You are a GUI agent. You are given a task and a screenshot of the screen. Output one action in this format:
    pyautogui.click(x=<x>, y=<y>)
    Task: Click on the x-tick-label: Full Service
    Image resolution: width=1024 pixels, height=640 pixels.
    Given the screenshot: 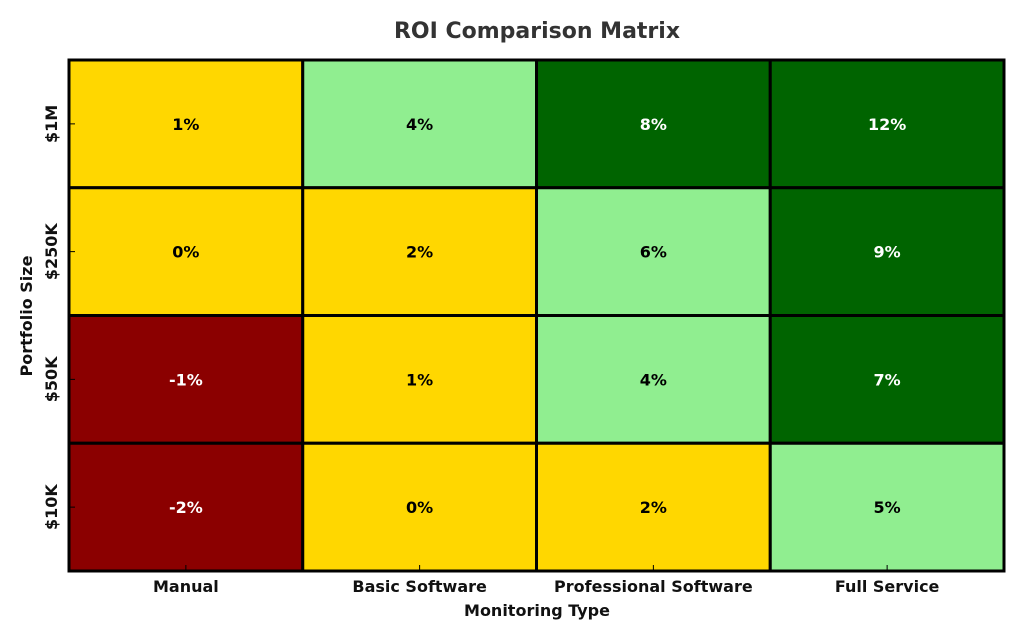 What is the action you would take?
    pyautogui.click(x=887, y=586)
    